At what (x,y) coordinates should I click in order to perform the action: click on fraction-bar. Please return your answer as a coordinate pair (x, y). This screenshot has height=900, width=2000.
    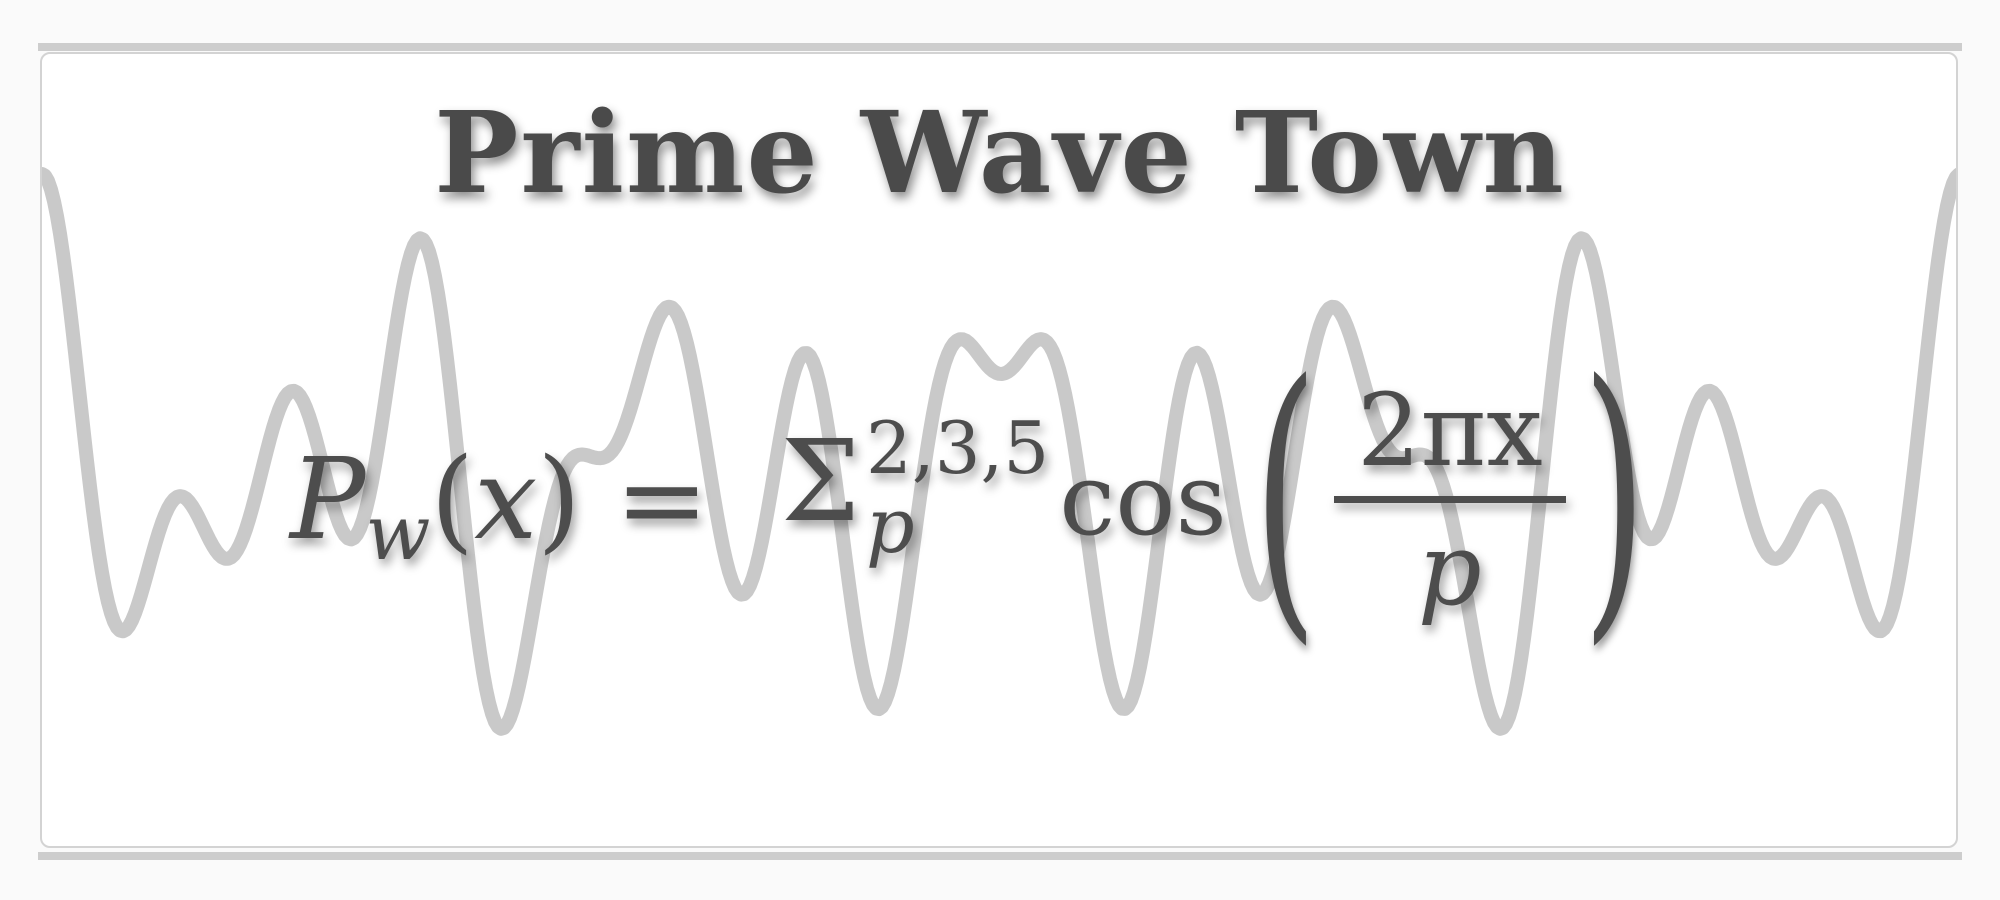
    Looking at the image, I should click on (1449, 499).